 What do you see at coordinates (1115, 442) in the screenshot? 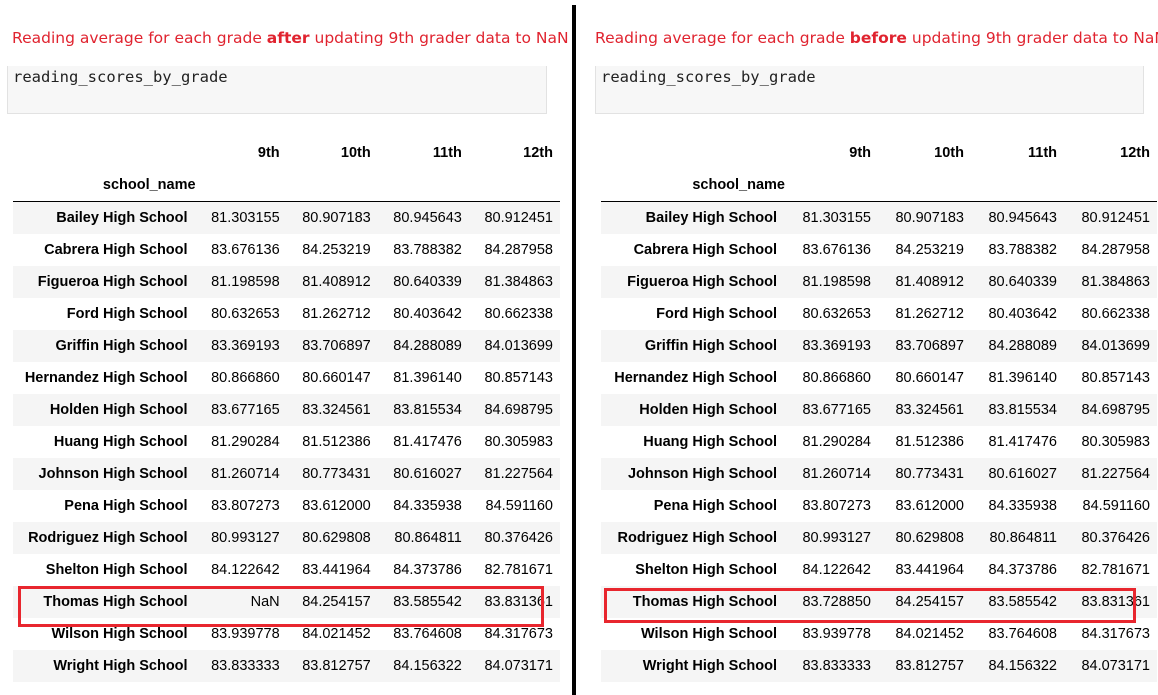
I see `table-cell: 80.305983` at bounding box center [1115, 442].